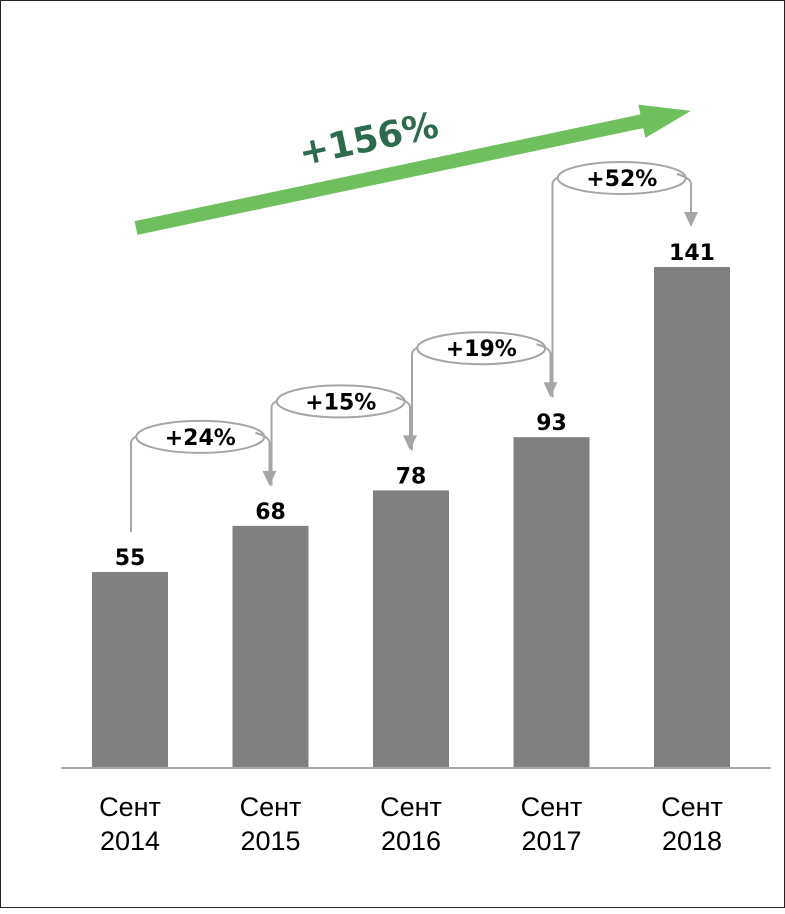 This screenshot has width=785, height=914. Describe the element at coordinates (130, 558) in the screenshot. I see `bar-value-label-0: 55` at that location.